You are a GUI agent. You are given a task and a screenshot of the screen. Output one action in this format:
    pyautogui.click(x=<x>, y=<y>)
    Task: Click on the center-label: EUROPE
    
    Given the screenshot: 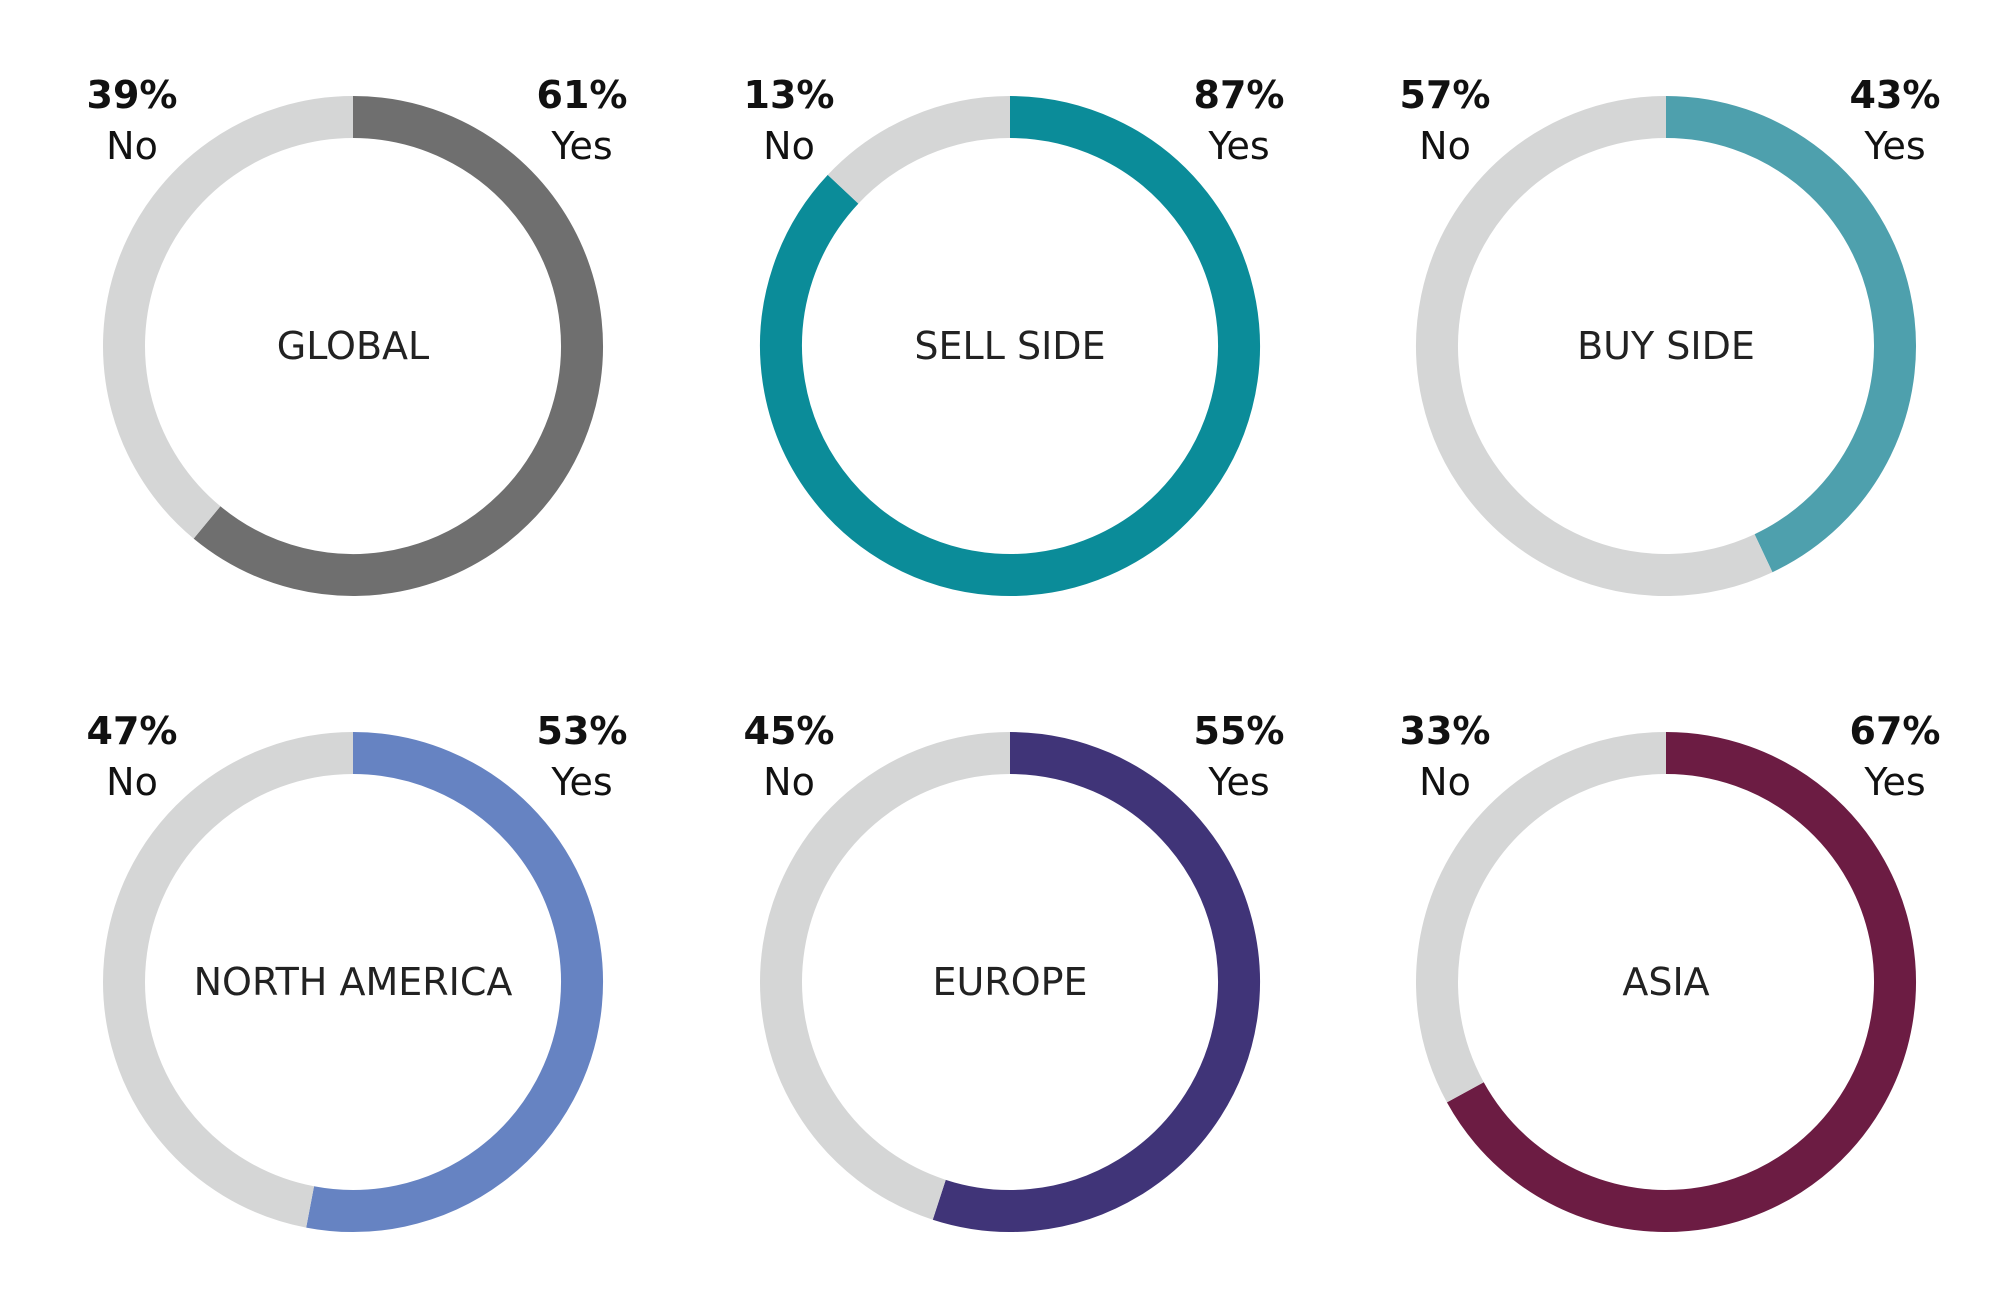 What is the action you would take?
    pyautogui.click(x=1009, y=982)
    